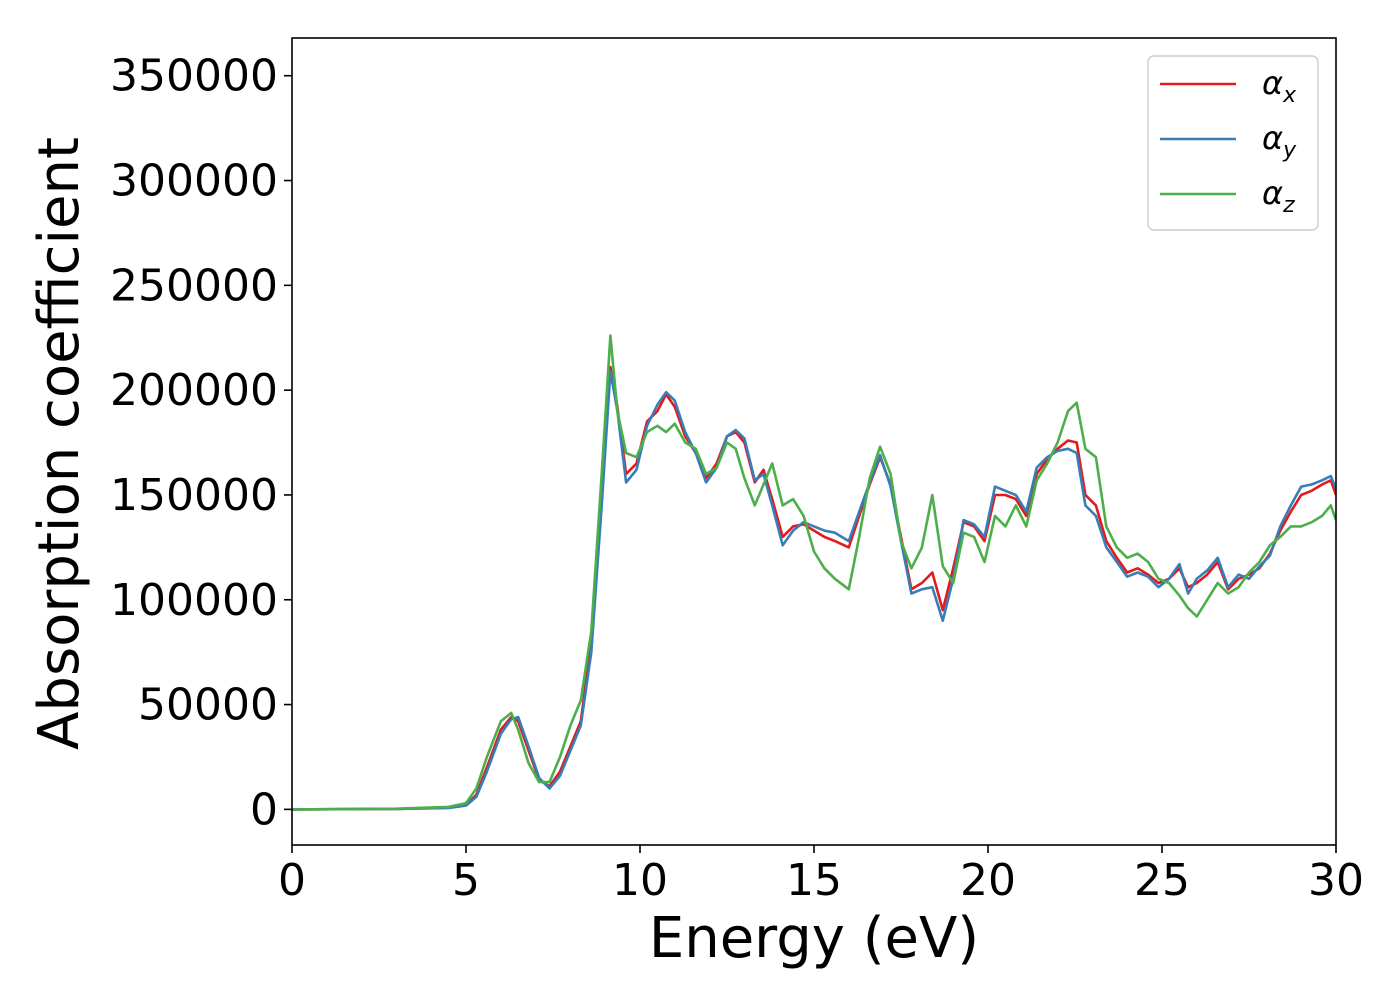 The width and height of the screenshot is (1400, 1000). What do you see at coordinates (194, 495) in the screenshot?
I see `y-tick-label: 150000` at bounding box center [194, 495].